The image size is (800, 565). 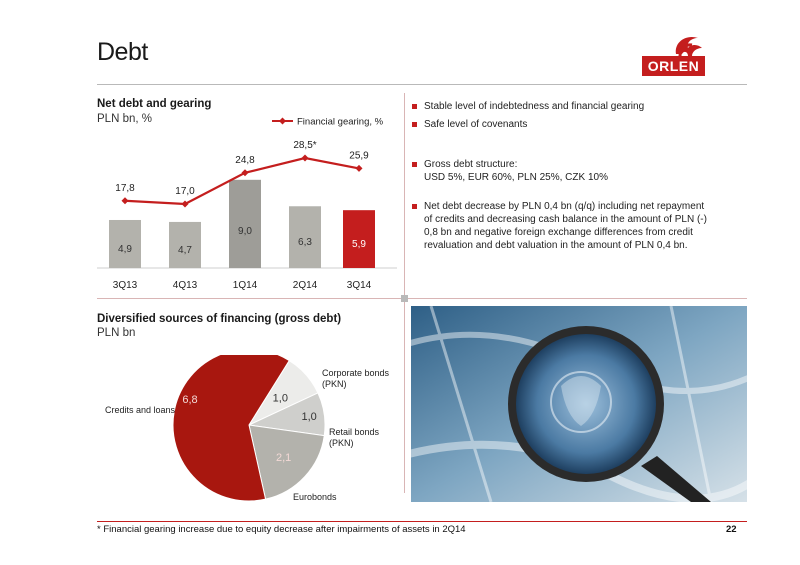 I want to click on gearing-value-label: 17,0, so click(x=185, y=191).